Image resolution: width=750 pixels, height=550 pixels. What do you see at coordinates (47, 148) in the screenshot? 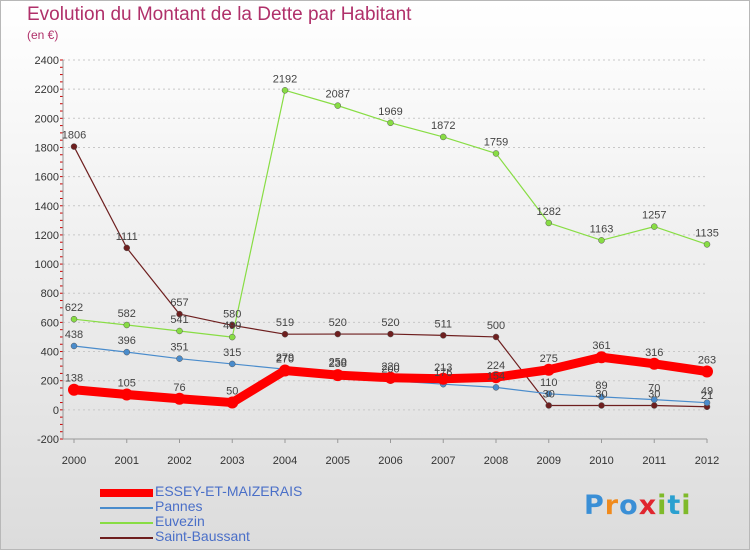
I see `y-tick-label: 1800` at bounding box center [47, 148].